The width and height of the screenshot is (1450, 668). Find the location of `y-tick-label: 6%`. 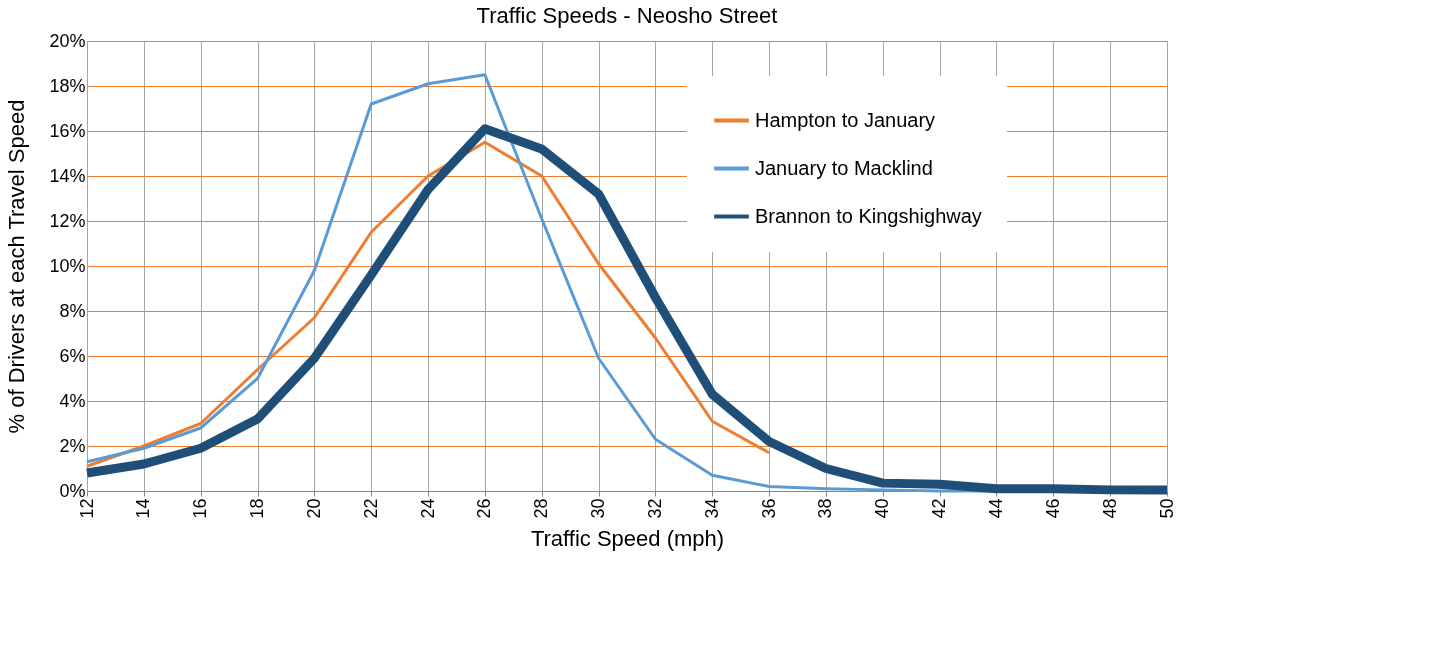

y-tick-label: 6% is located at coordinates (72, 355).